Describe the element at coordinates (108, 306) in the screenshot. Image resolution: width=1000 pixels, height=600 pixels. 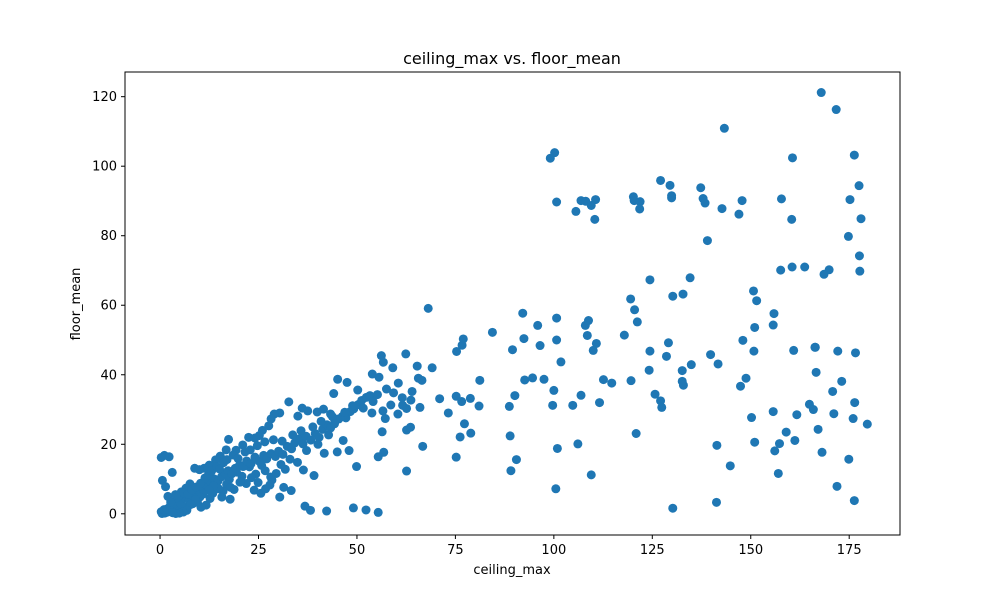
I see `y-axis: 0 20 40 60 80 100 120` at that location.